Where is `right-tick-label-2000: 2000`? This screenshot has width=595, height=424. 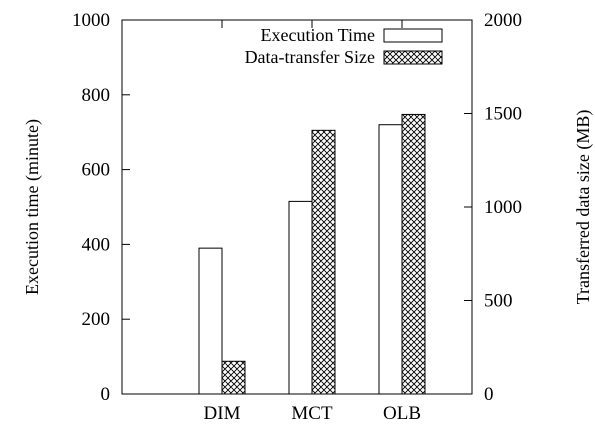
right-tick-label-2000: 2000 is located at coordinates (503, 20).